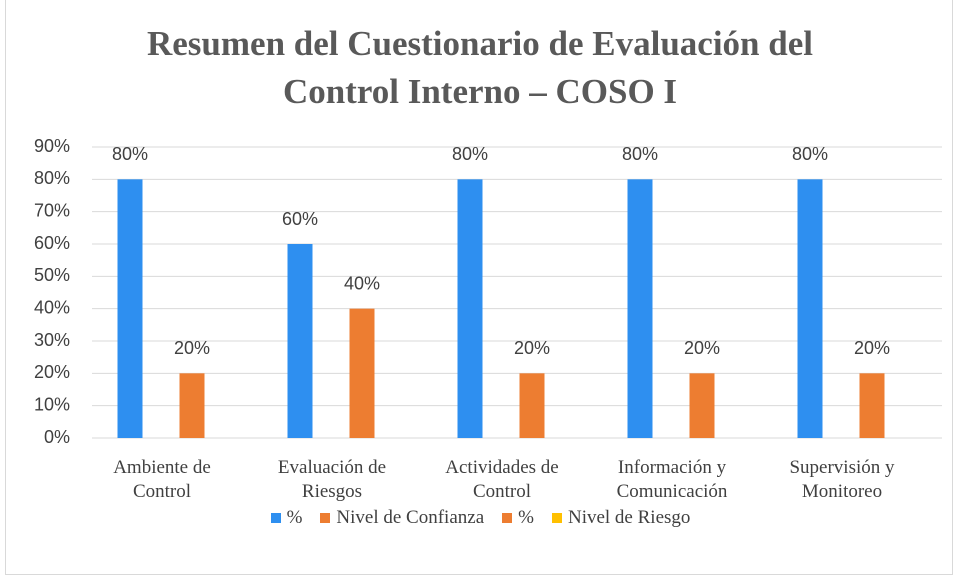 This screenshot has height=577, width=961. What do you see at coordinates (52, 275) in the screenshot?
I see `y-tick-label: 50%` at bounding box center [52, 275].